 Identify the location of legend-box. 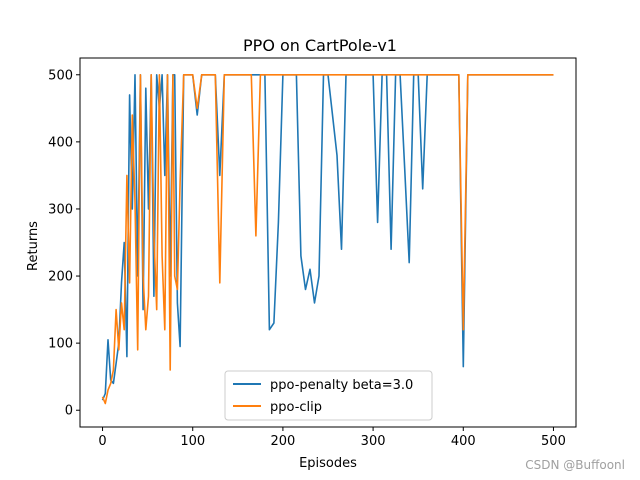
(328, 395).